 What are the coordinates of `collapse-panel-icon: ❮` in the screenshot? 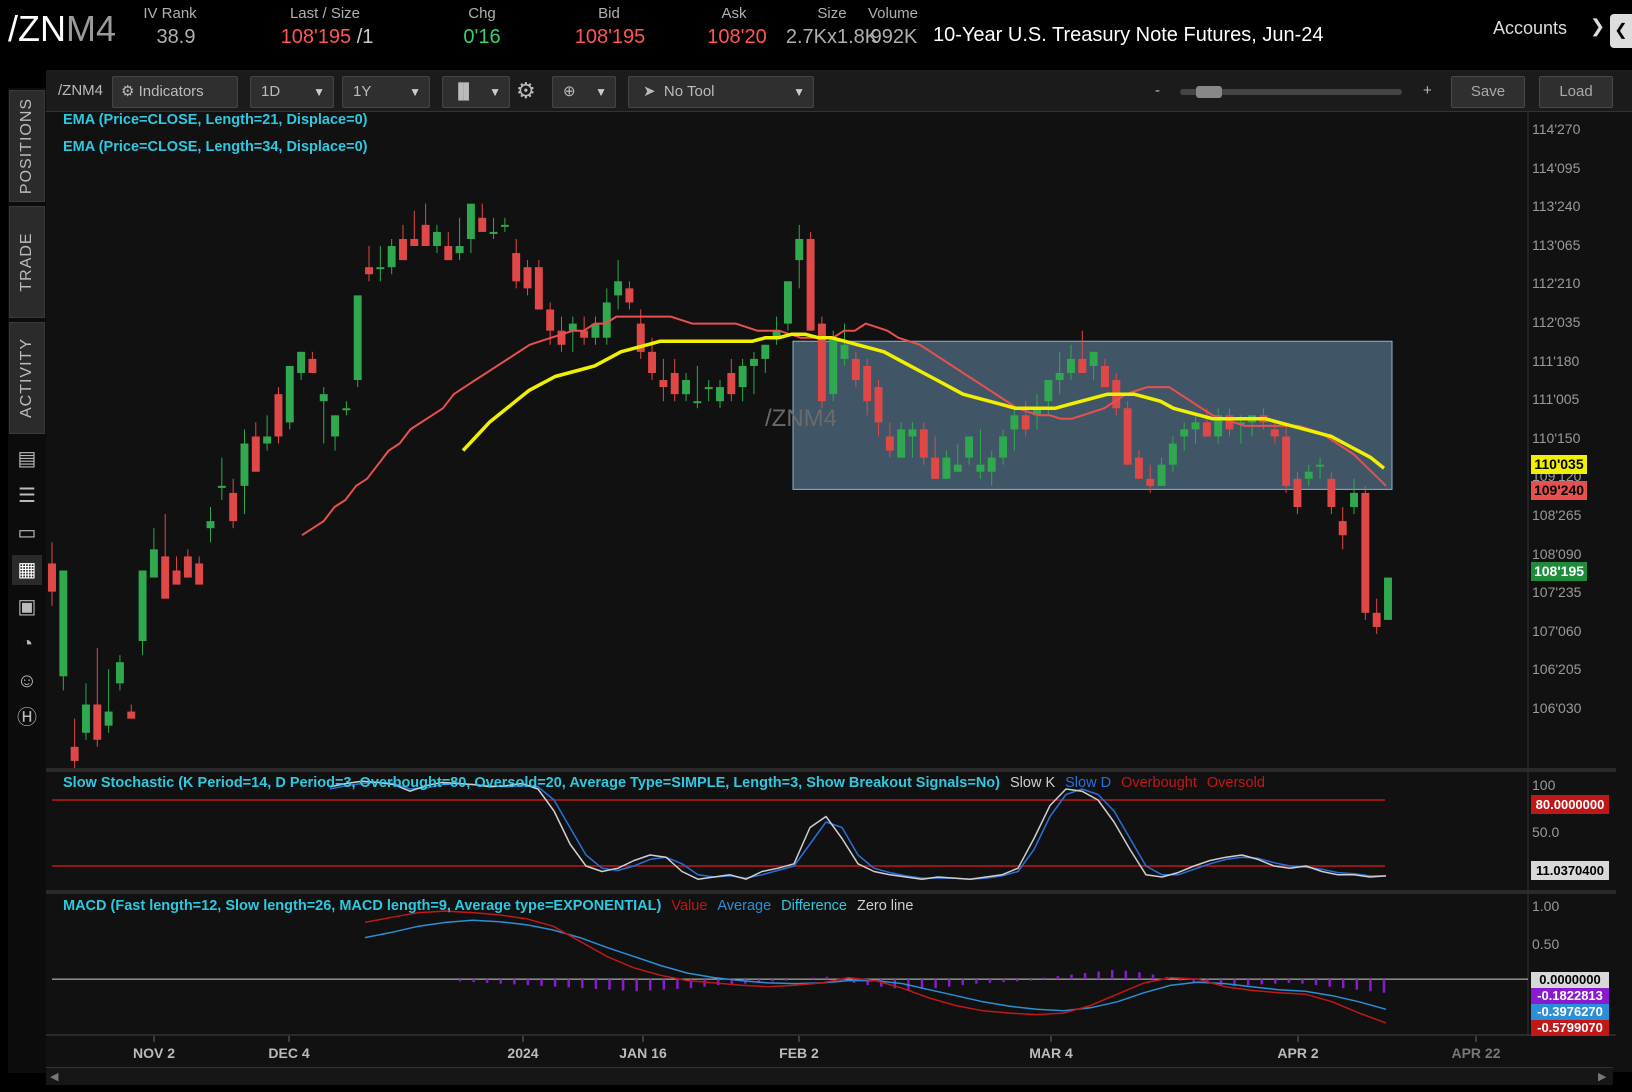 It's located at (1621, 31).